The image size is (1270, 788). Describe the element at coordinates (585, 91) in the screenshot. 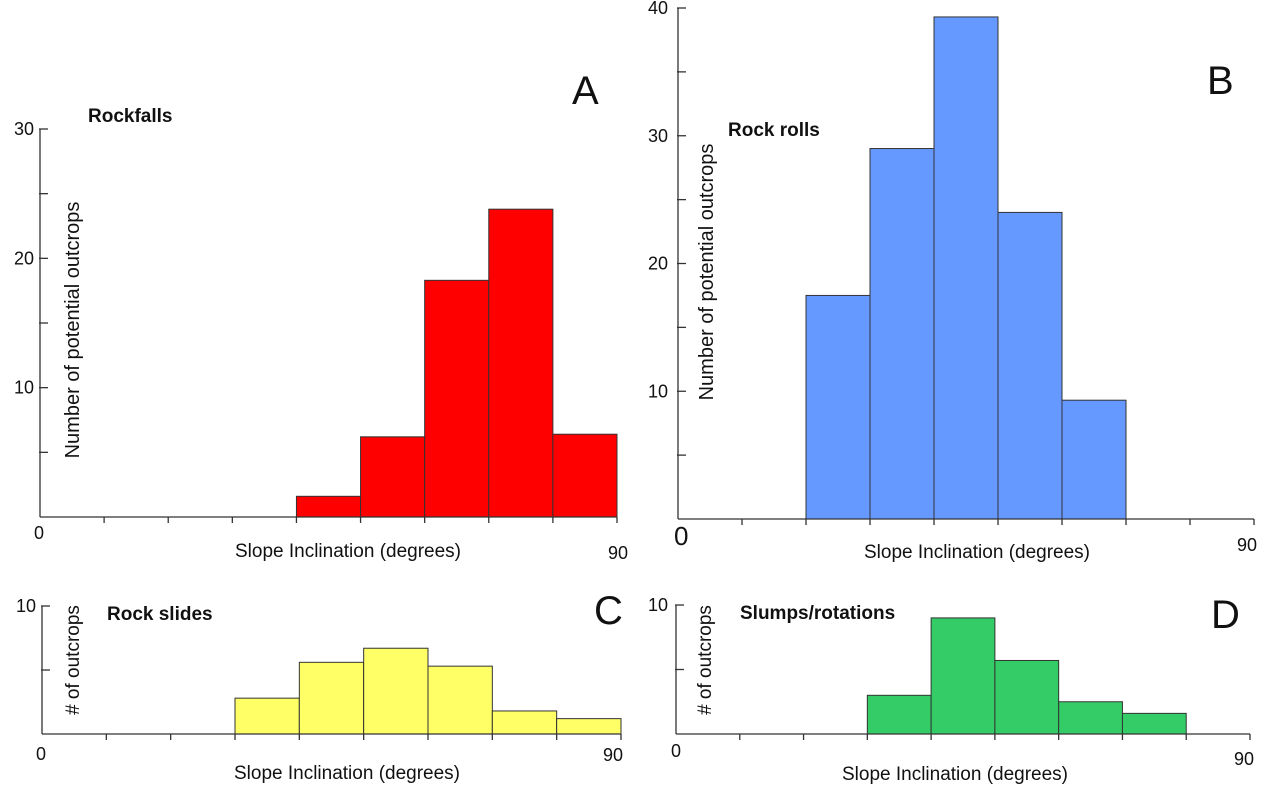

I see `panel-letter: A` at that location.